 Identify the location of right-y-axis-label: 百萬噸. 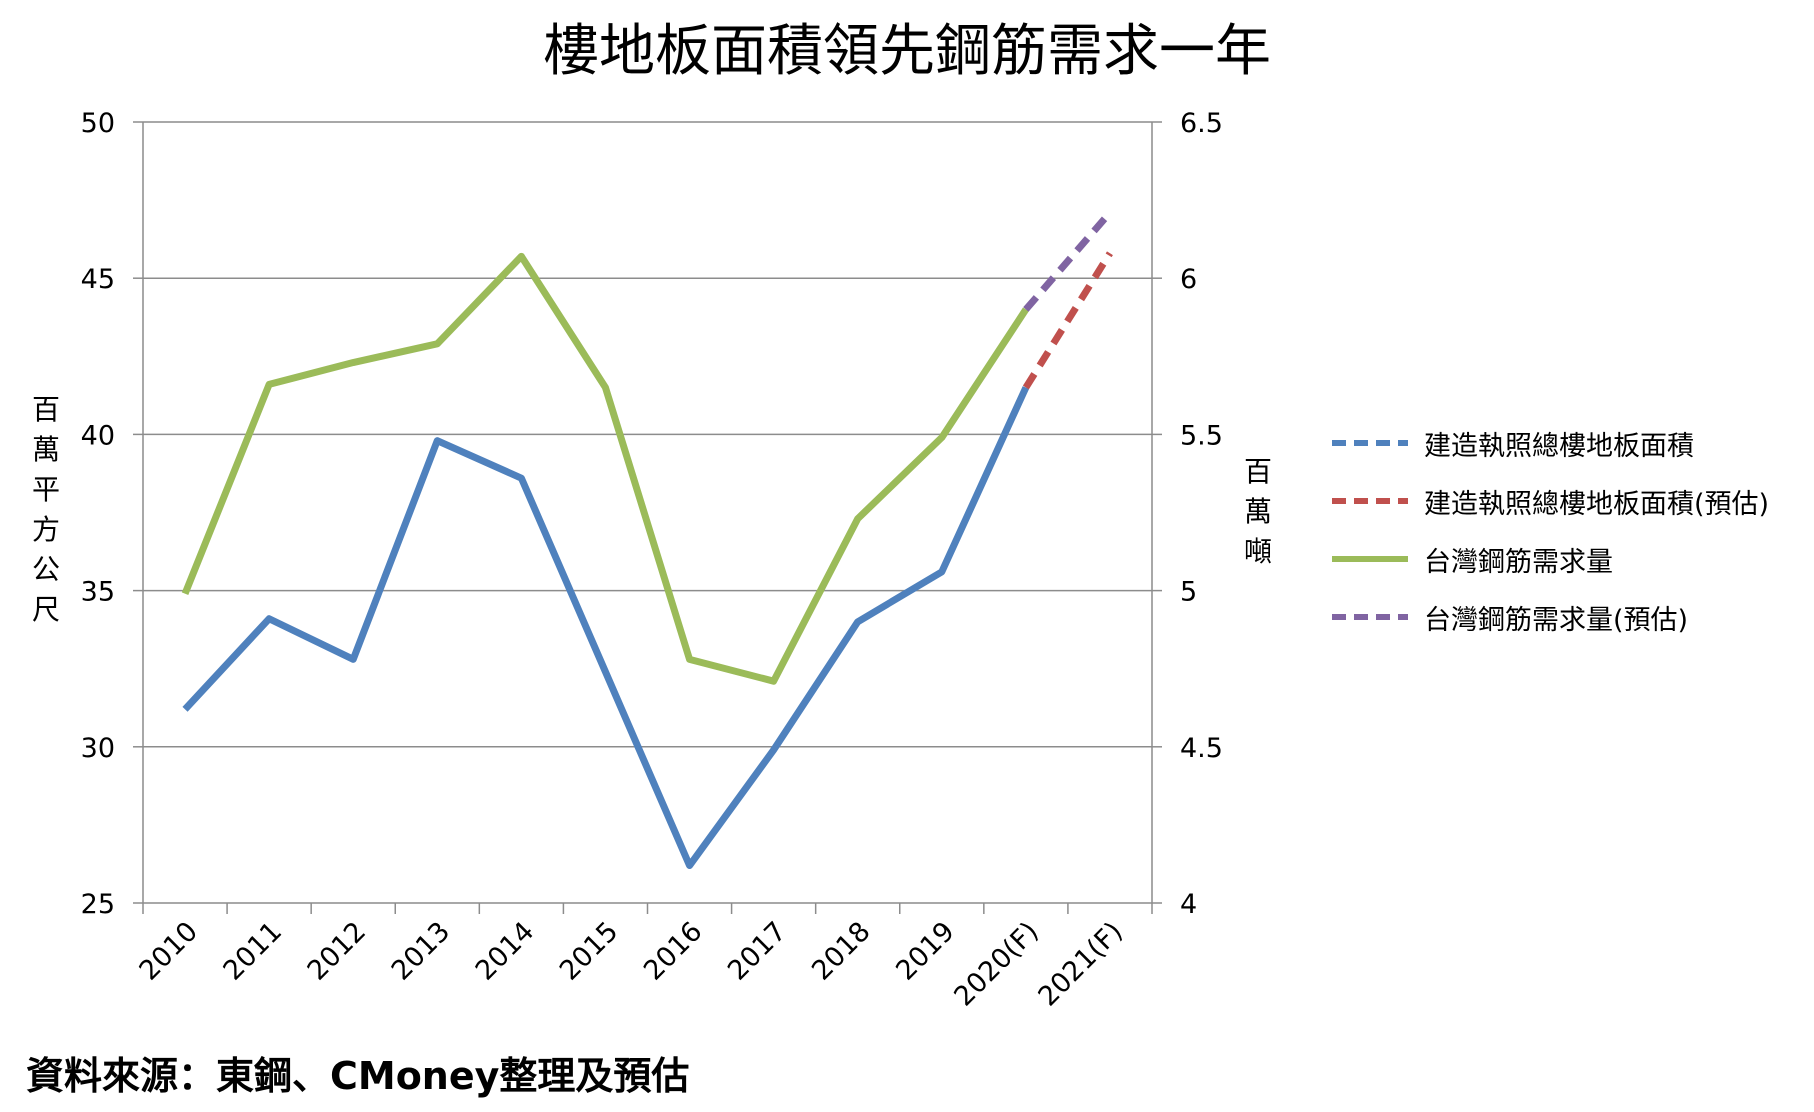
(1258, 512).